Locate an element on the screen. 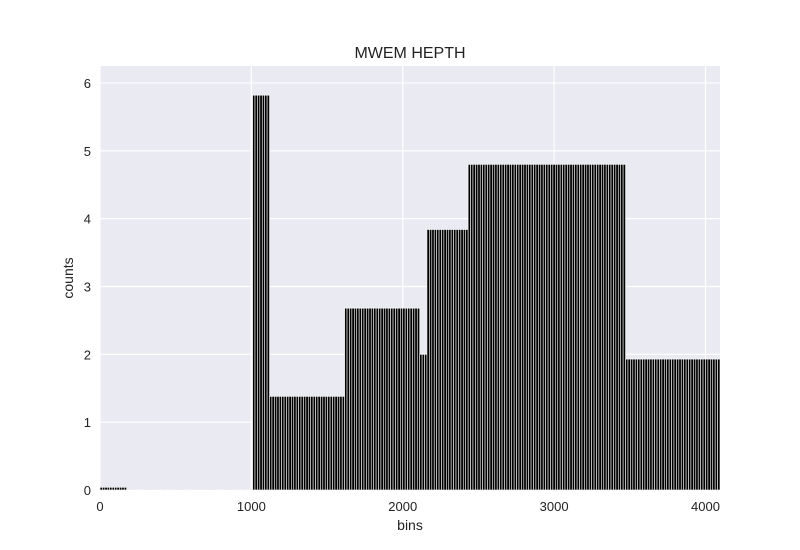 This screenshot has width=800, height=550. y-tick-label: 6 is located at coordinates (87, 83).